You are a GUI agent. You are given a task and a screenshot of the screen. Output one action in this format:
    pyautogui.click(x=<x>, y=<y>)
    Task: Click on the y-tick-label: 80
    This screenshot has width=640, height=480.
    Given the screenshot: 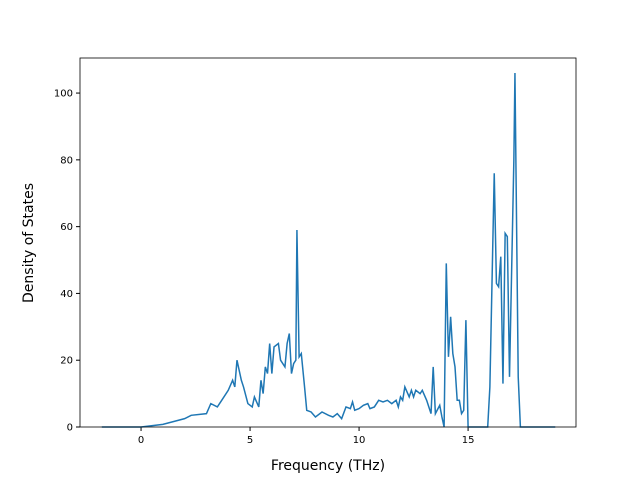 What is the action you would take?
    pyautogui.click(x=66, y=160)
    